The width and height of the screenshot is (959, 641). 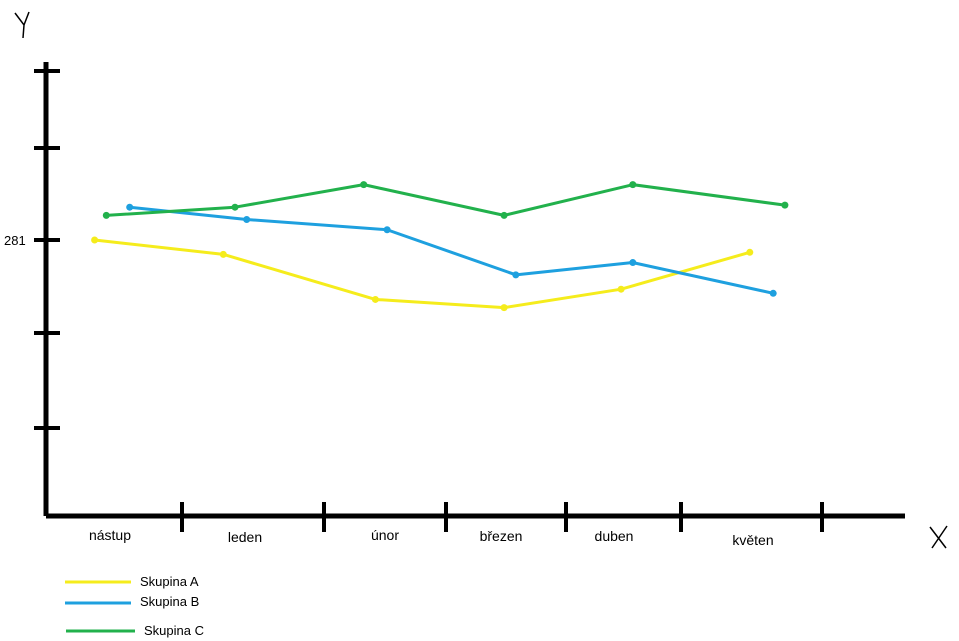 What do you see at coordinates (169, 581) in the screenshot?
I see `legend-label-1: Skupina A` at bounding box center [169, 581].